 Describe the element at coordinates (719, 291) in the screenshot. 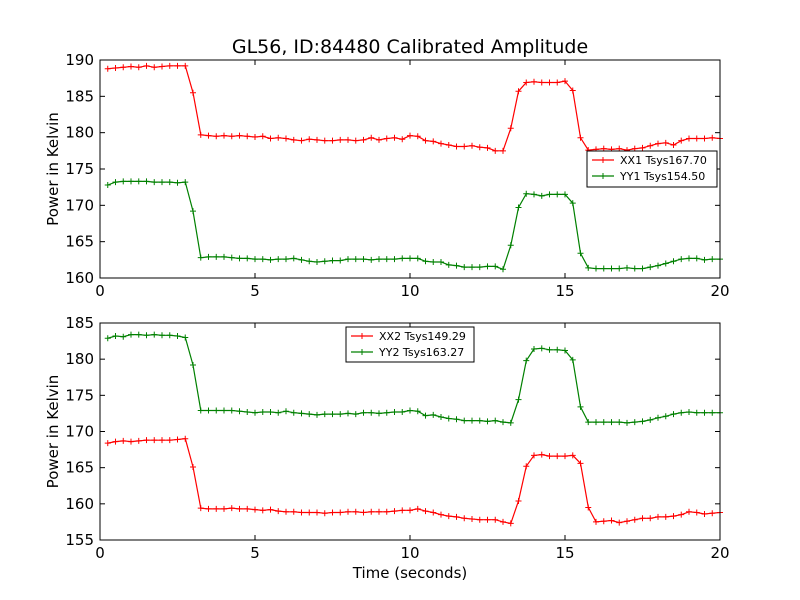

I see `x-tick-label: 20` at that location.